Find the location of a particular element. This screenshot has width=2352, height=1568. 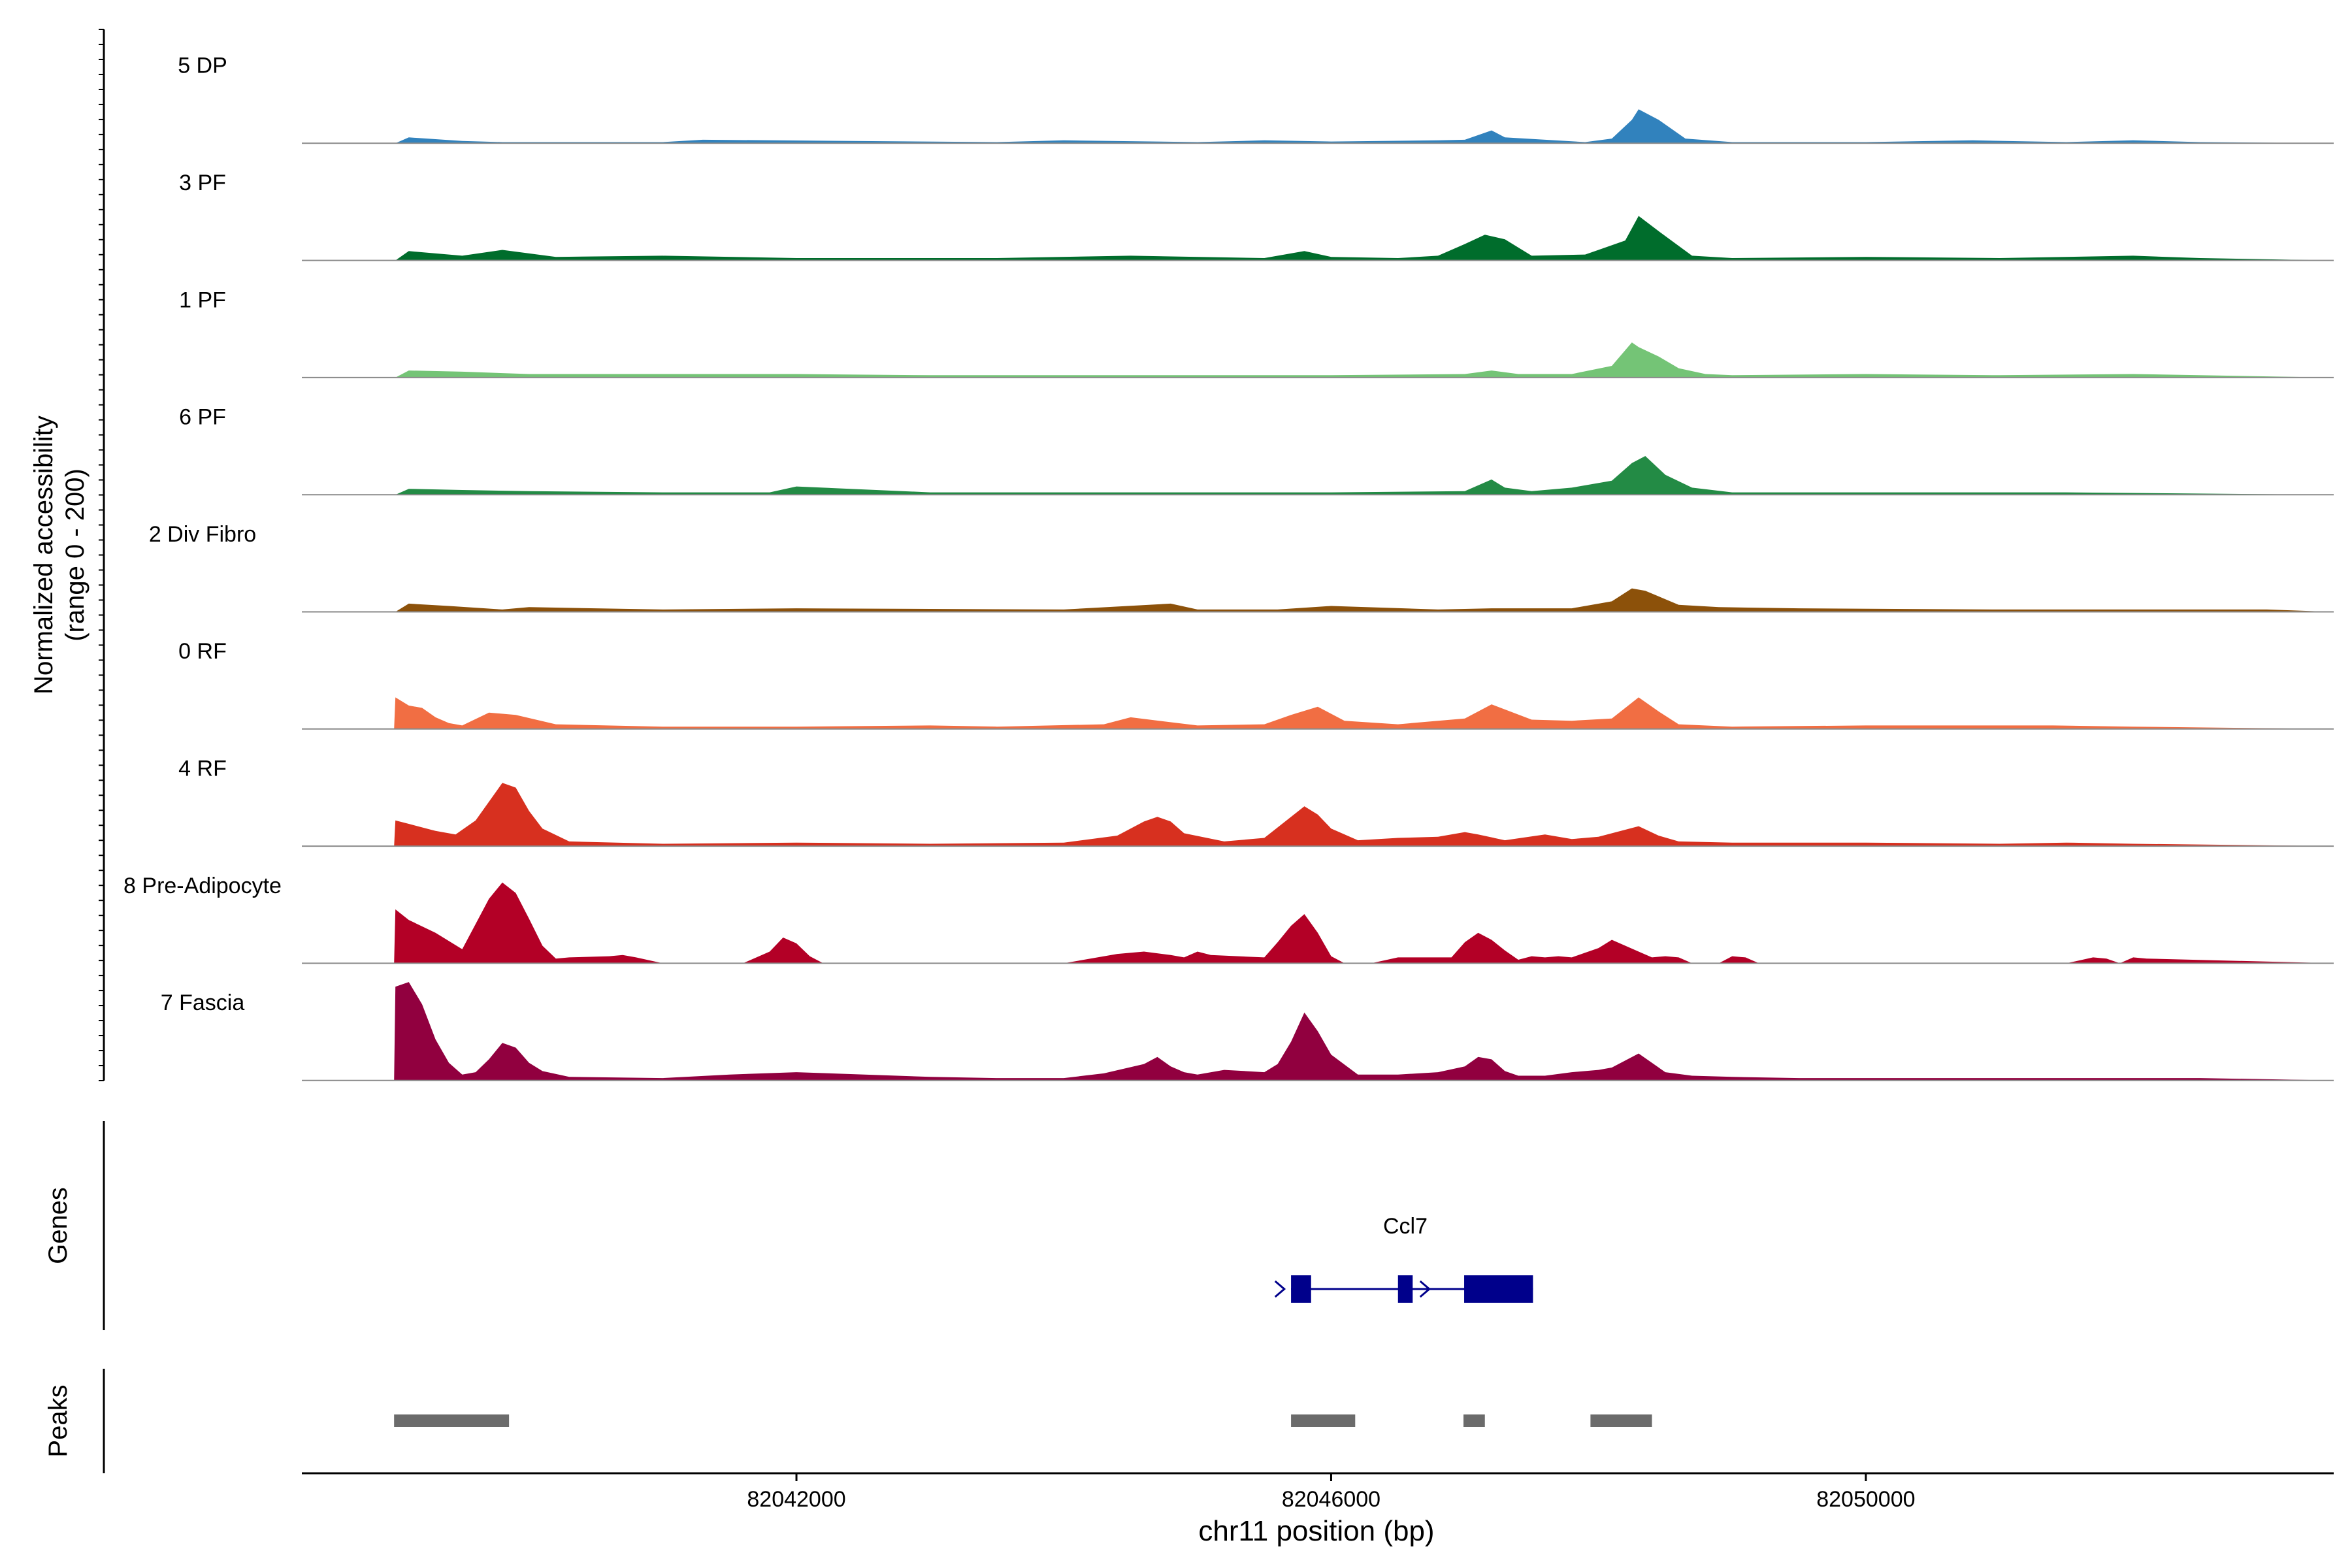

track-6-pf: 6 PF is located at coordinates (1256, 450).